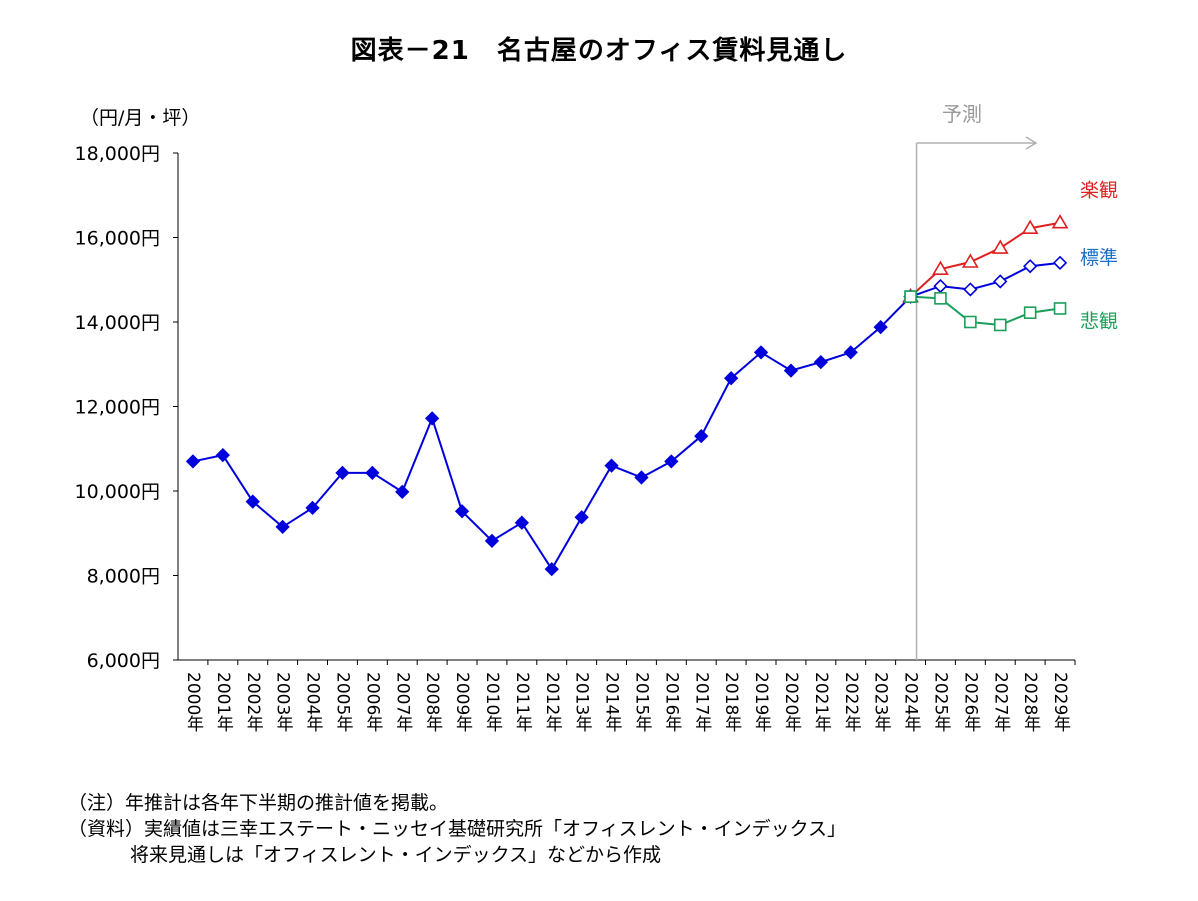  What do you see at coordinates (881, 702) in the screenshot?
I see `x-tick-label: 2023年` at bounding box center [881, 702].